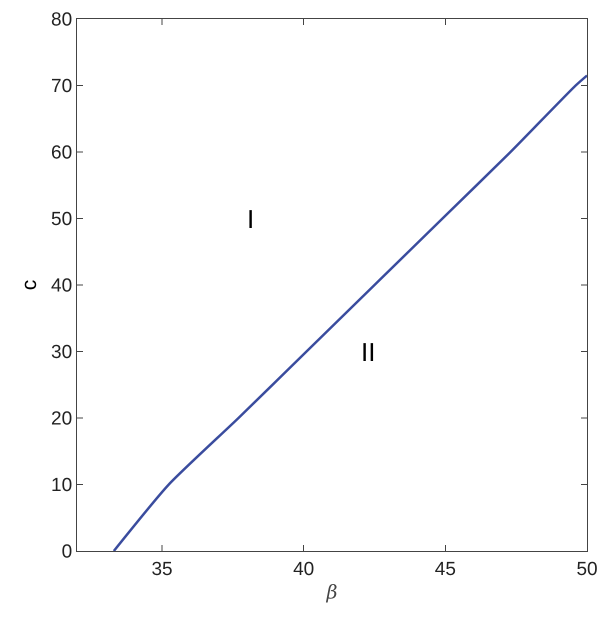  What do you see at coordinates (368, 352) in the screenshot?
I see `annotation: II` at bounding box center [368, 352].